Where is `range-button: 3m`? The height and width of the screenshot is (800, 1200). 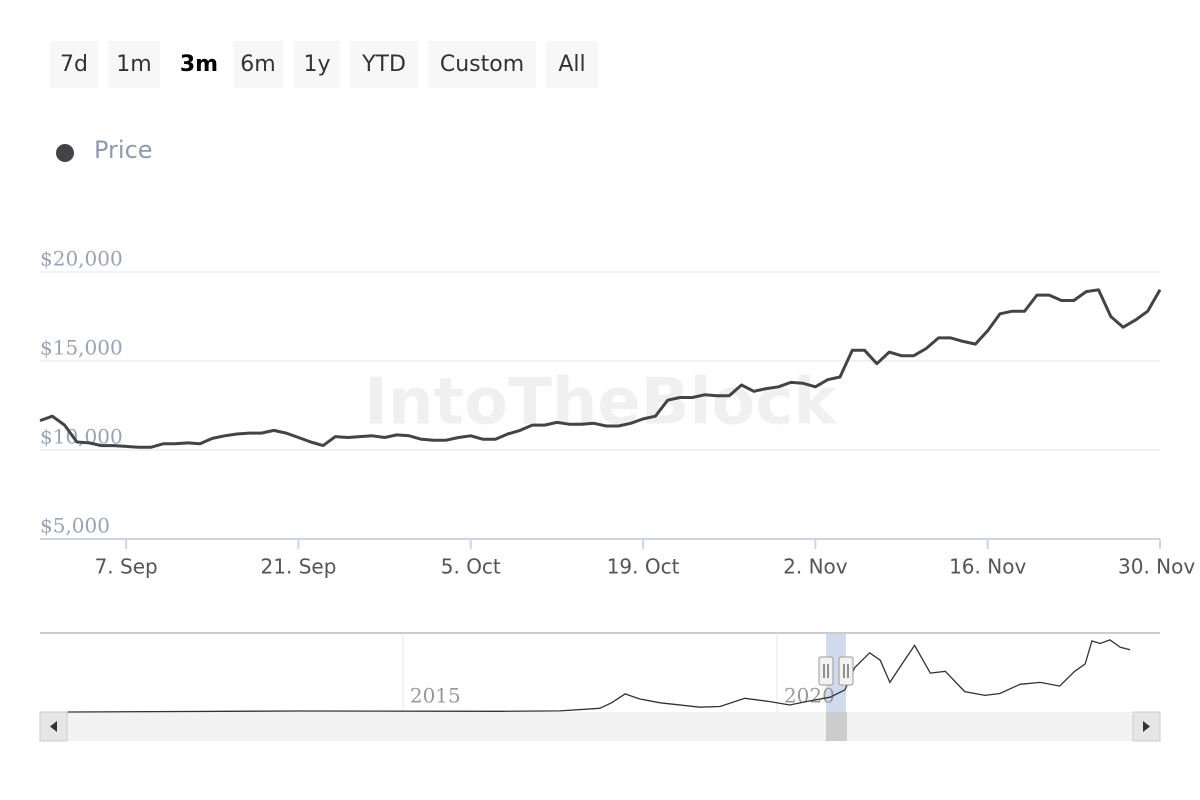 range-button: 3m is located at coordinates (199, 64).